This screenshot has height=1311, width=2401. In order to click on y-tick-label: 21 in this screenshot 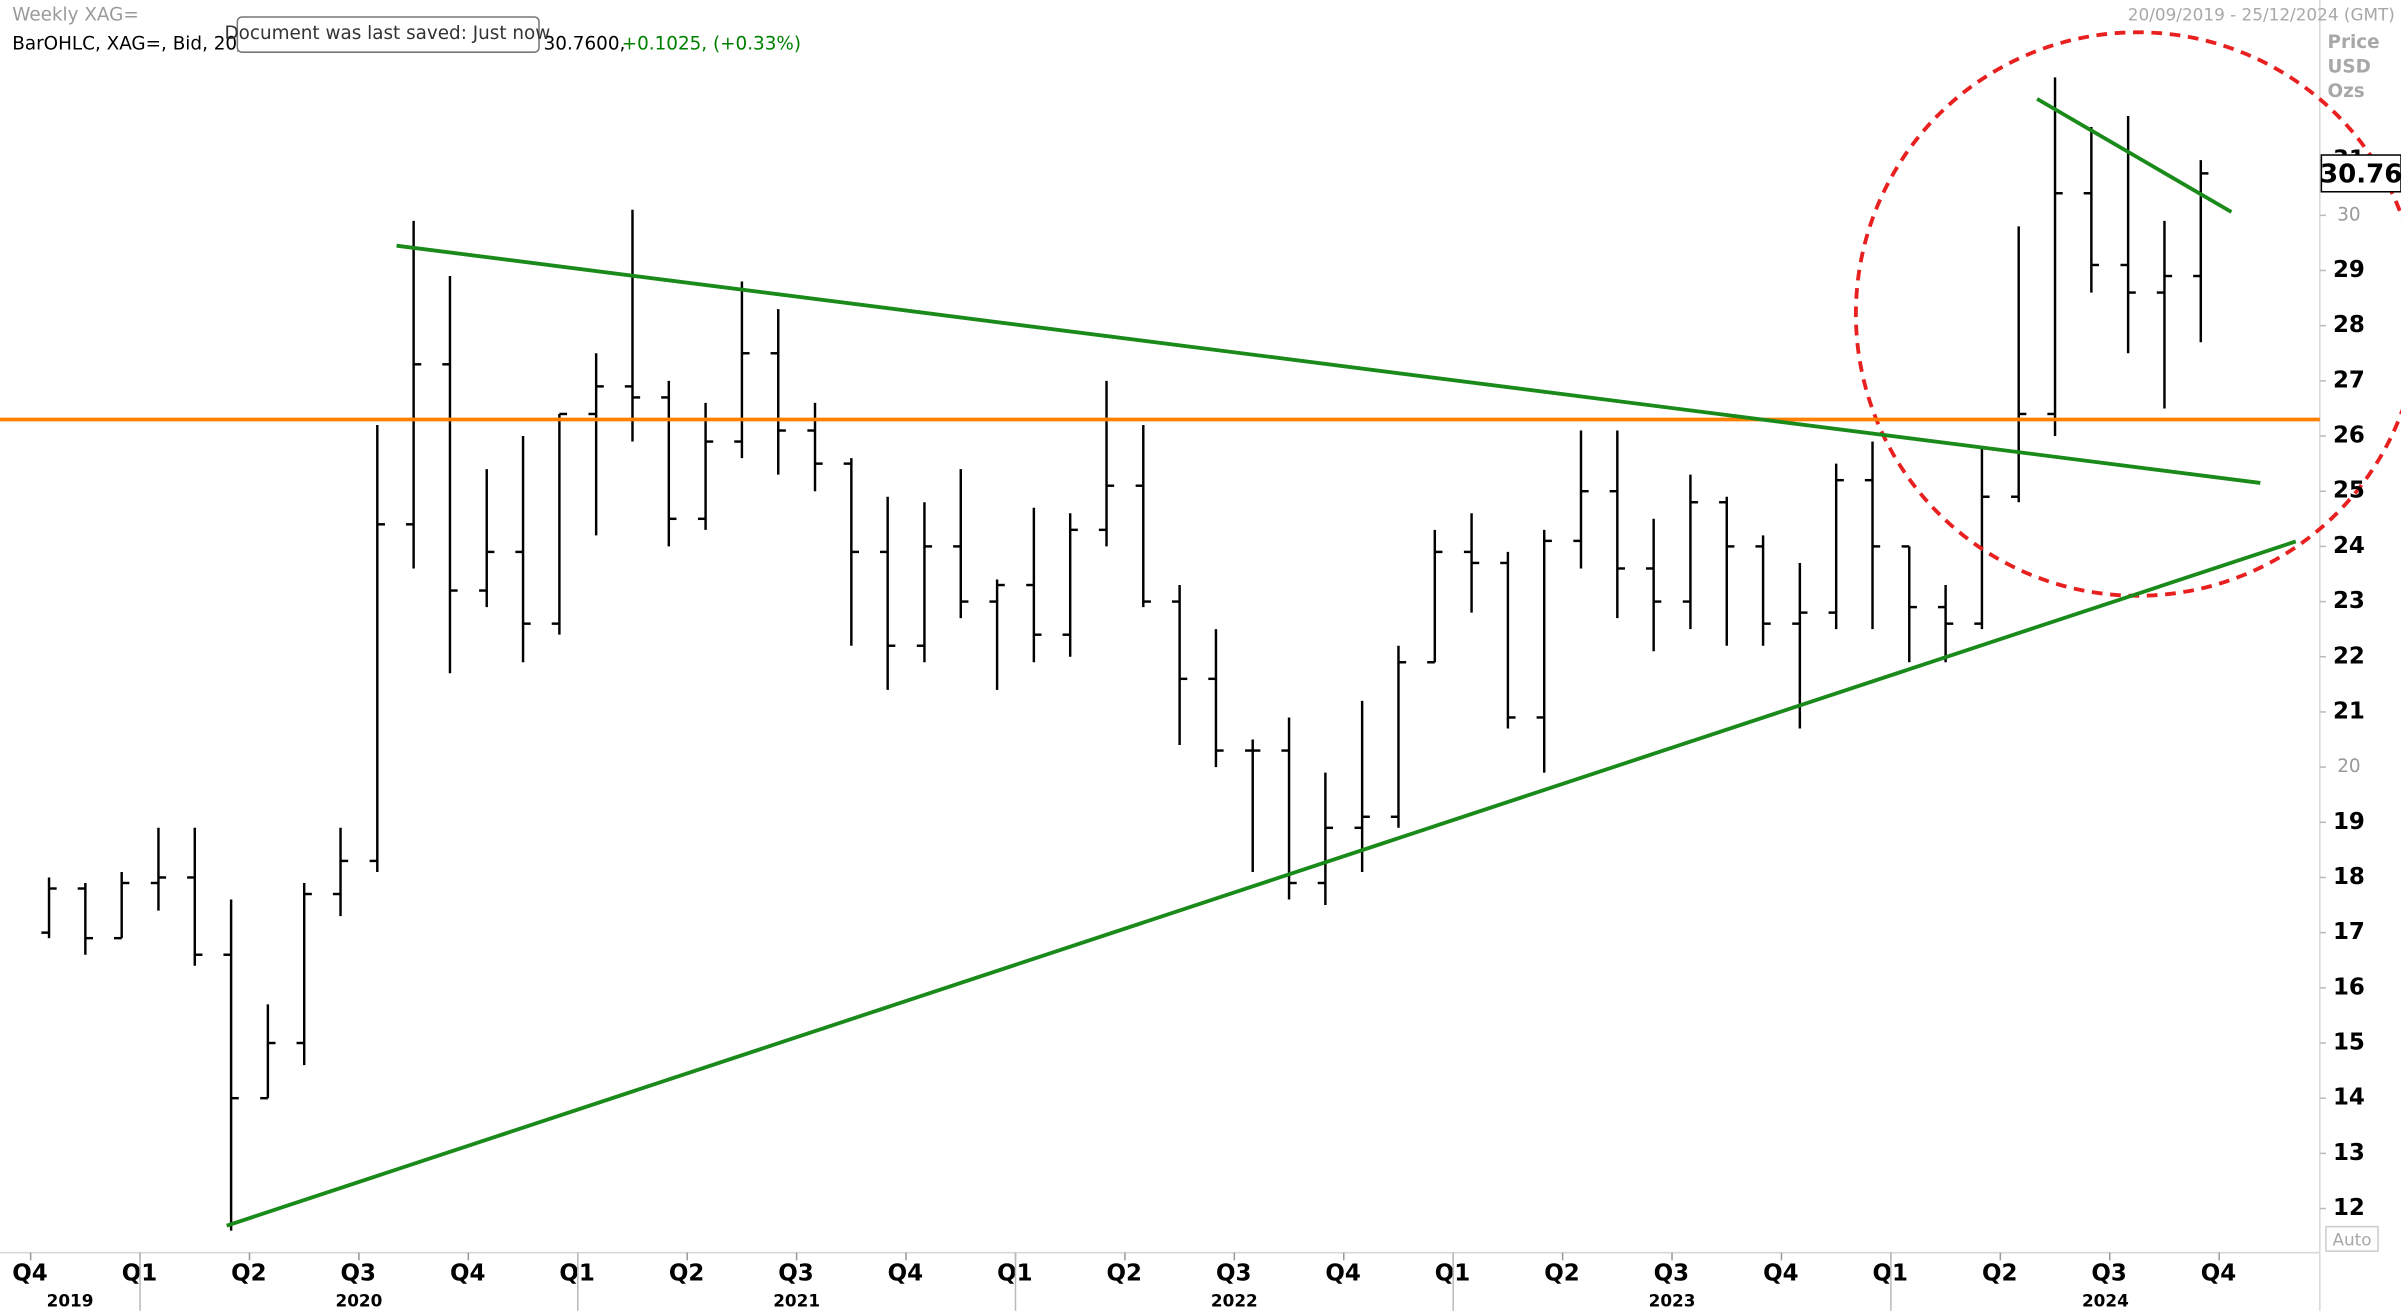, I will do `click(2349, 711)`.